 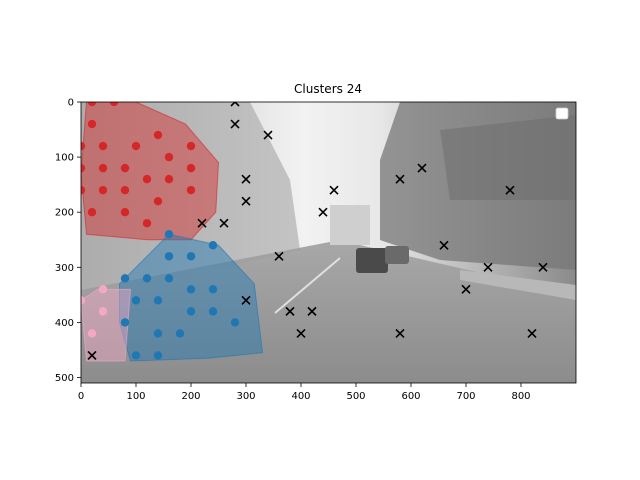 I want to click on y-tick-label: 300, so click(x=64, y=268).